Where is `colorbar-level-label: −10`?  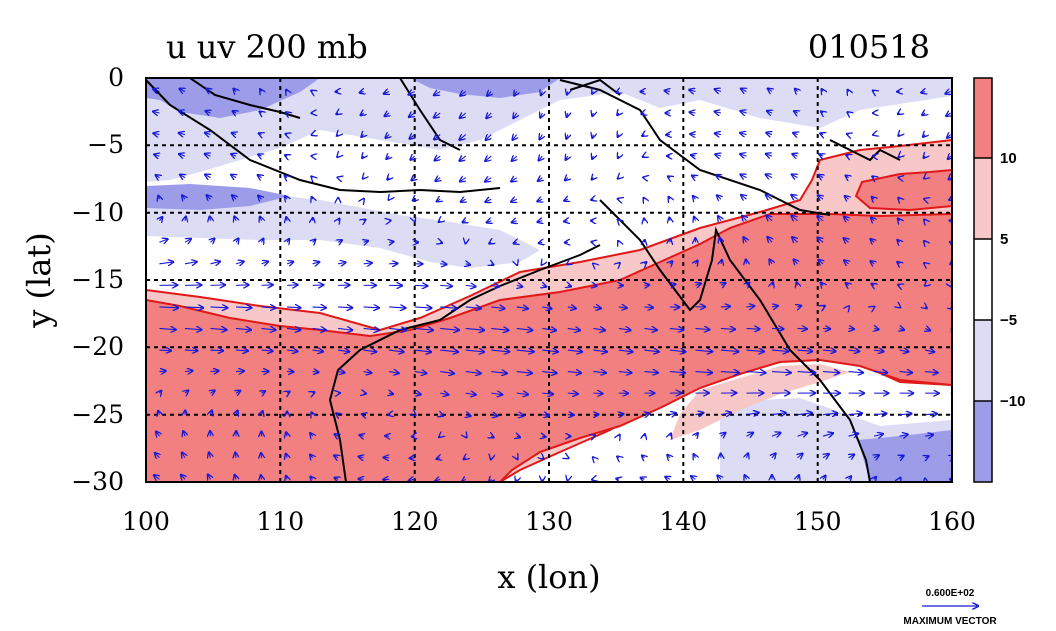
colorbar-level-label: −10 is located at coordinates (1012, 401).